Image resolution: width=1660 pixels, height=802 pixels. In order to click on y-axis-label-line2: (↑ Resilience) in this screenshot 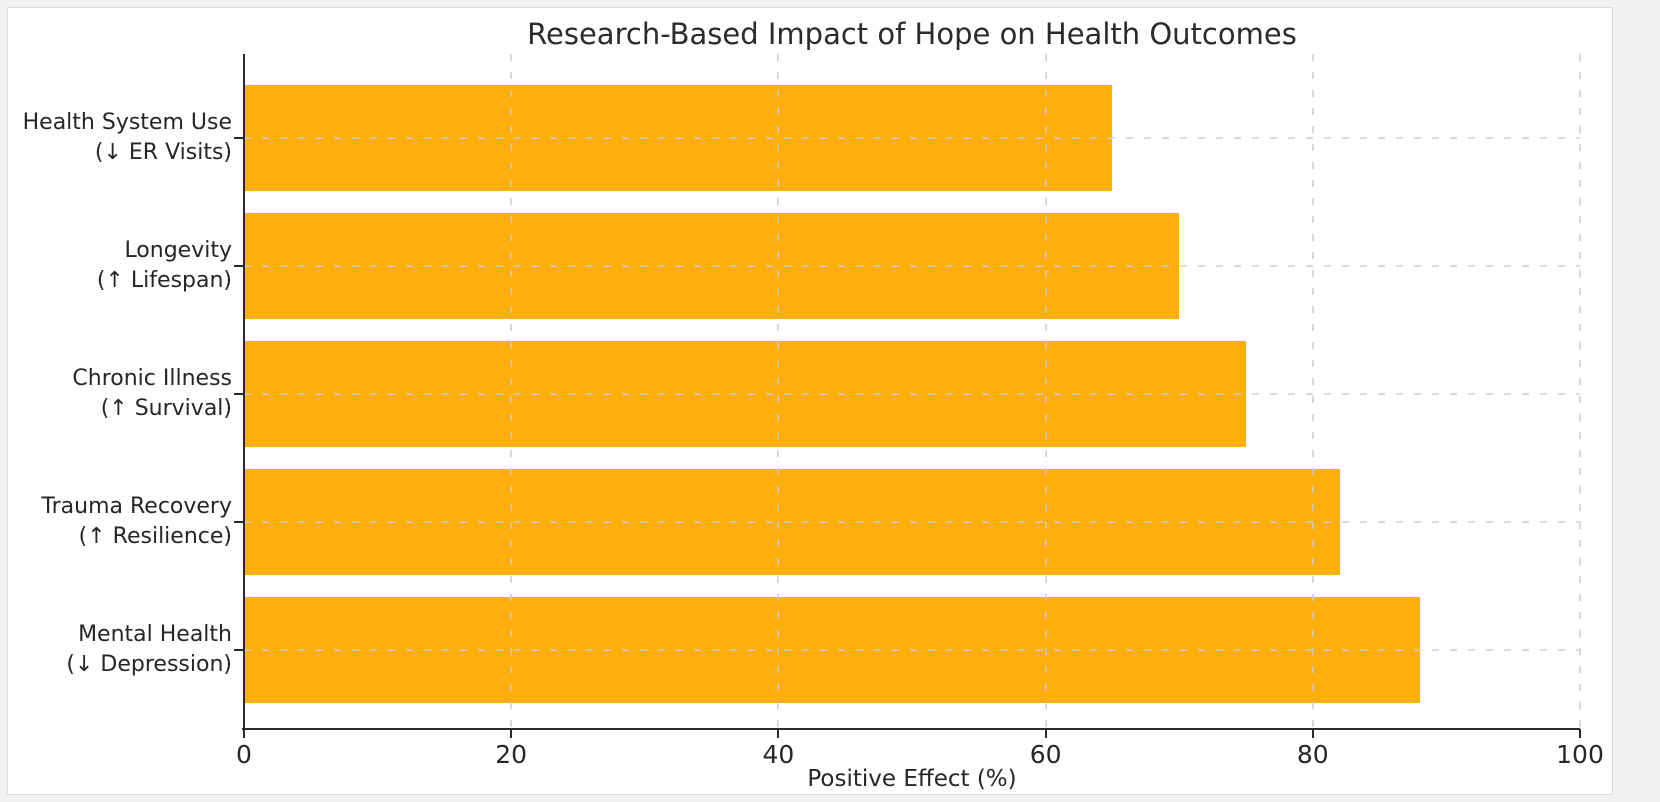, I will do `click(155, 536)`.